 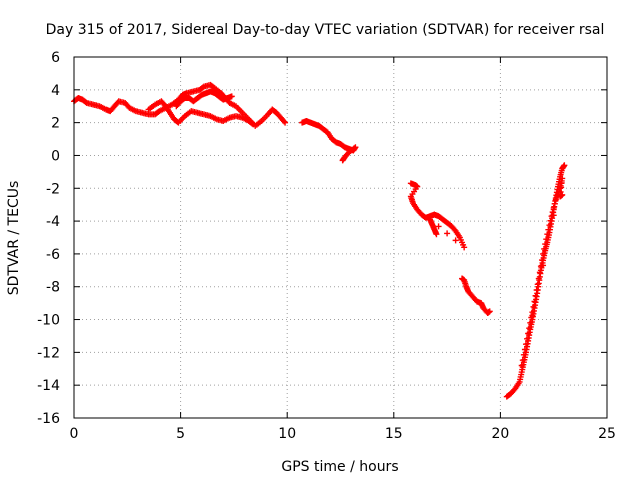 What do you see at coordinates (607, 434) in the screenshot?
I see `x-tick-label: 25` at bounding box center [607, 434].